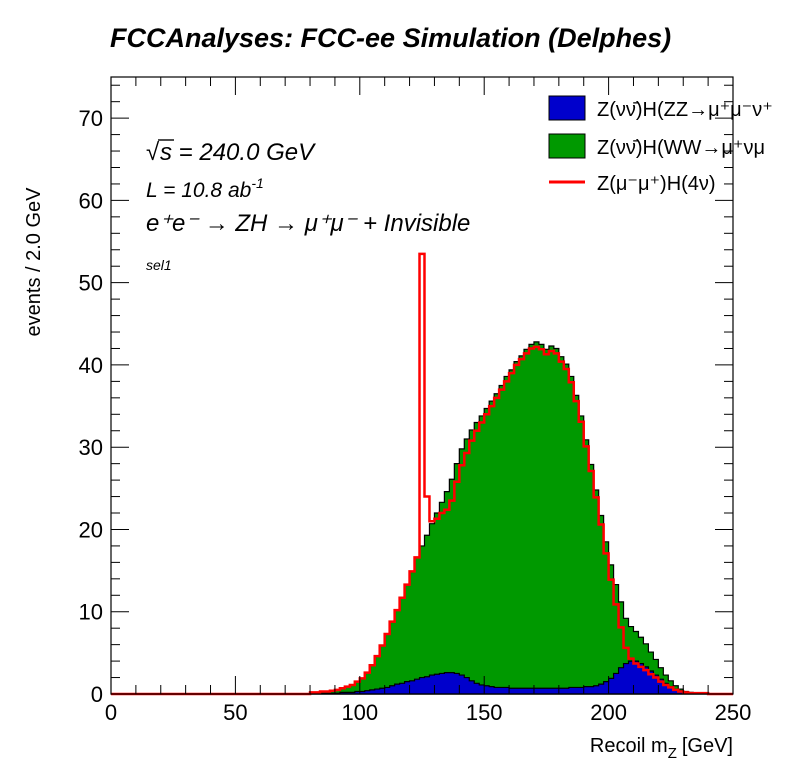  Describe the element at coordinates (235, 712) in the screenshot. I see `x-tick-label: 50` at that location.